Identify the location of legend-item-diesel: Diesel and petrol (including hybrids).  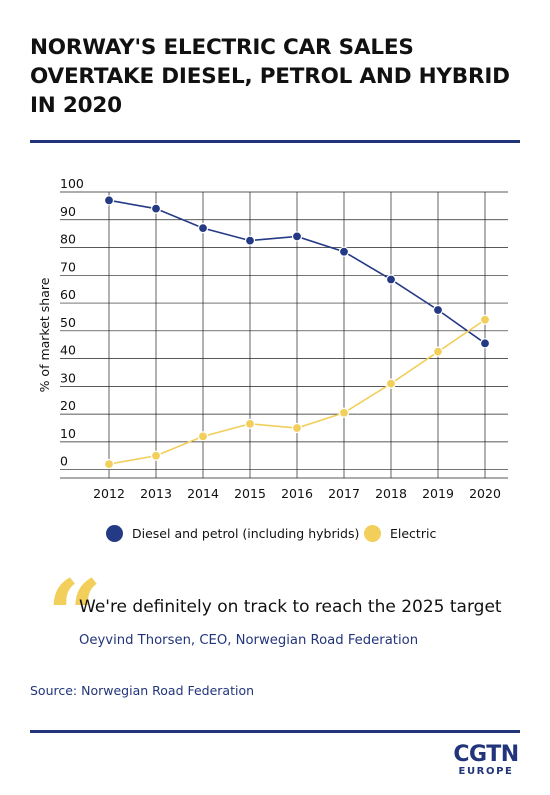
(232, 533).